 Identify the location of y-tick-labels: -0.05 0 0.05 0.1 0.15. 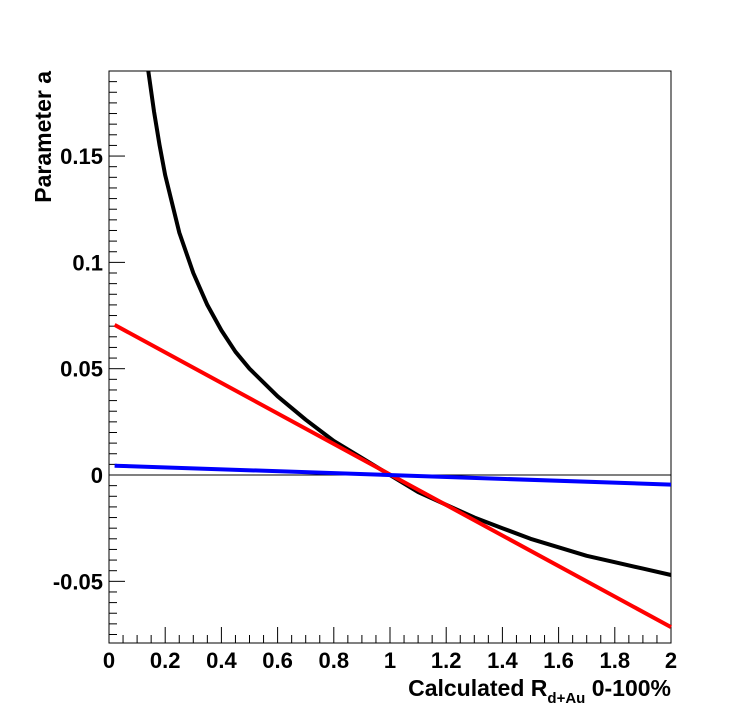
(78, 369).